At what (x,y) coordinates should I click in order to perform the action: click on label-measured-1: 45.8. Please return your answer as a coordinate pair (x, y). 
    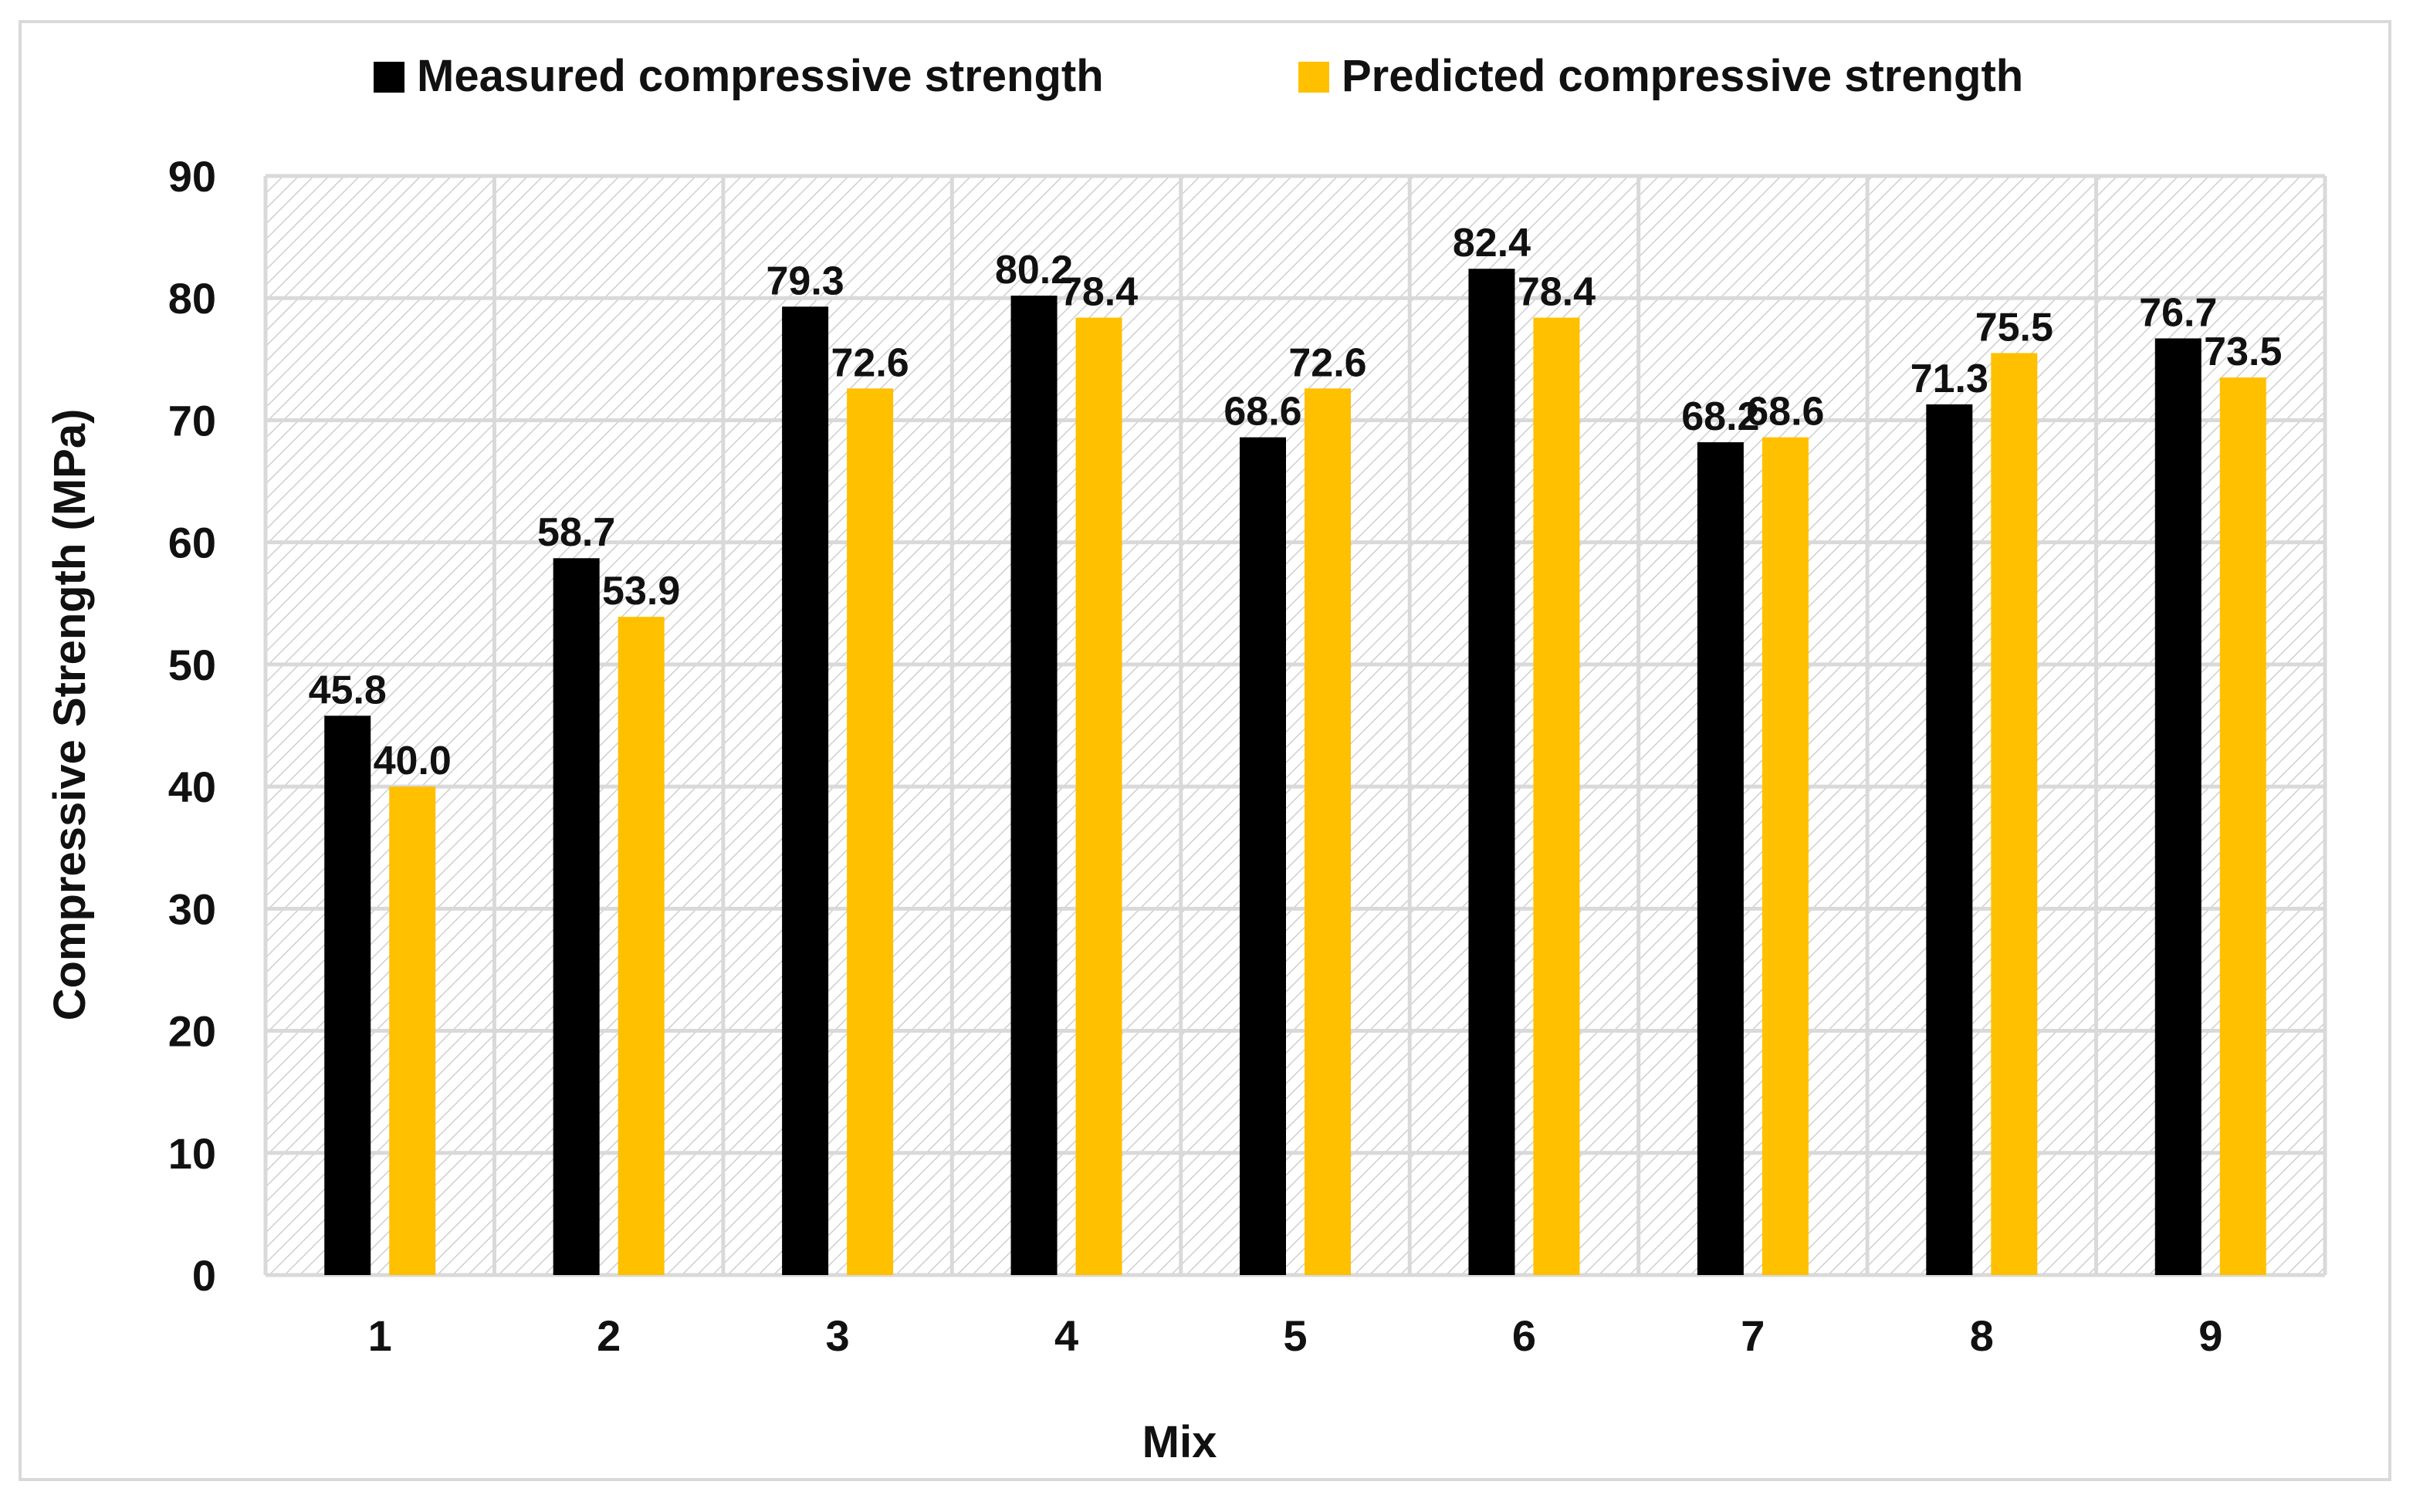
    Looking at the image, I should click on (348, 690).